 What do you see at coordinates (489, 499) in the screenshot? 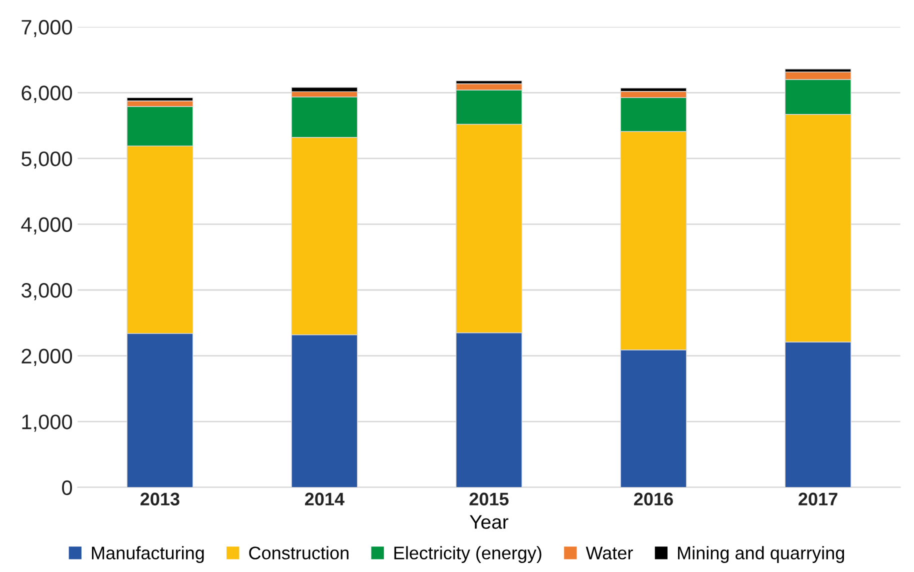
I see `x-tick-label: 2015` at bounding box center [489, 499].